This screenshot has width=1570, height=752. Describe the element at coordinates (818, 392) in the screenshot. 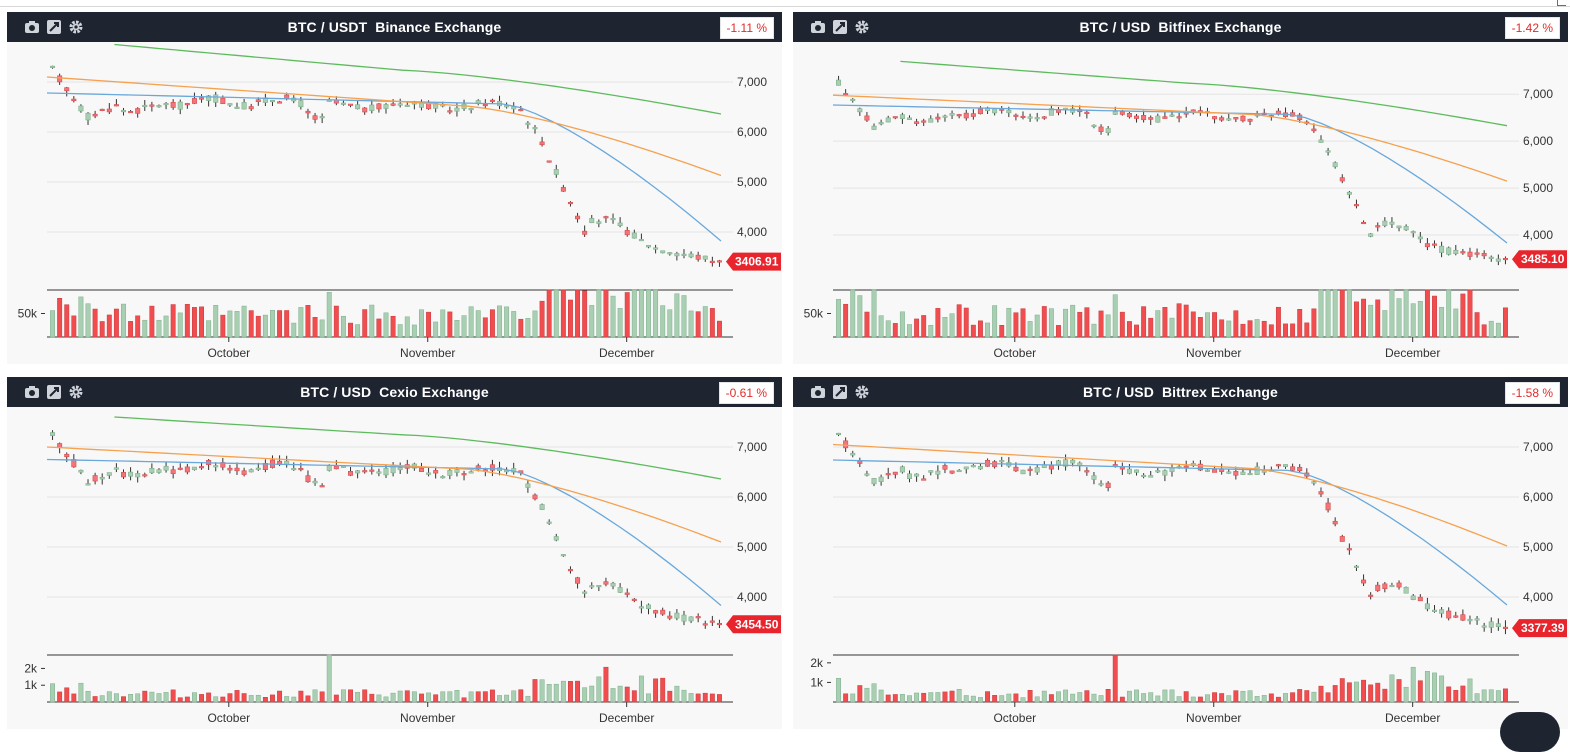

I see `camera-icon` at that location.